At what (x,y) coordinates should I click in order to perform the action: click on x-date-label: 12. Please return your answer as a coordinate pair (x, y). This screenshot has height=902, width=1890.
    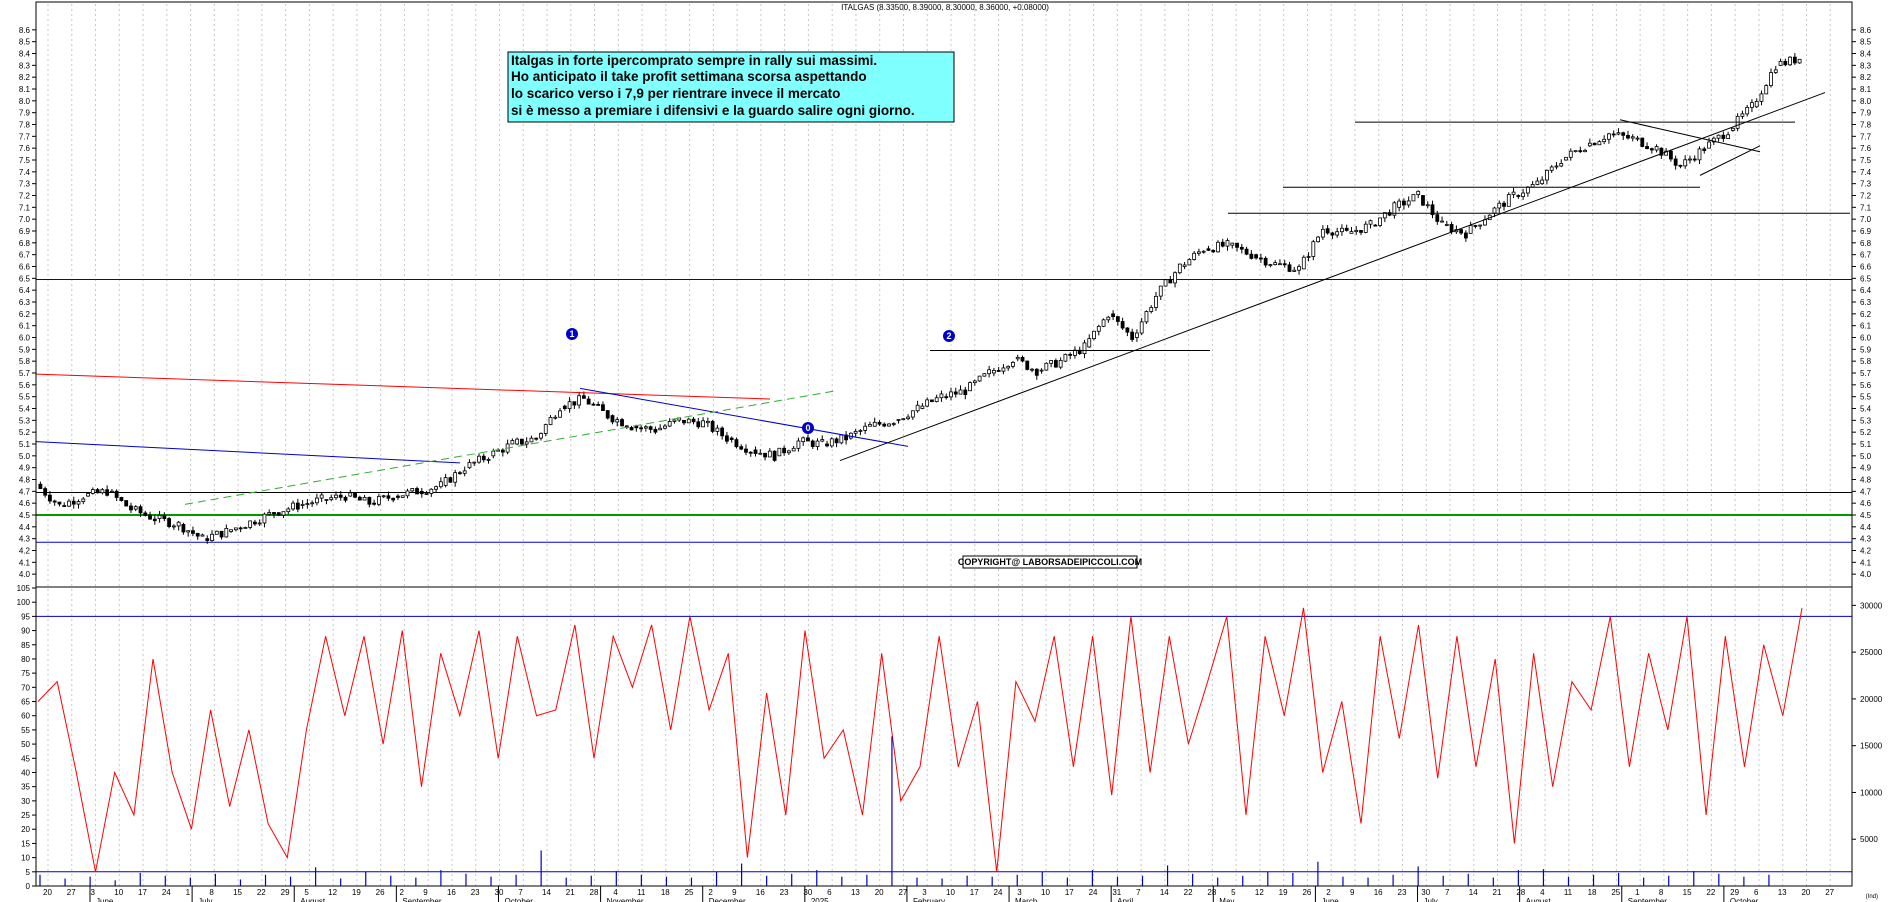
    Looking at the image, I should click on (332, 892).